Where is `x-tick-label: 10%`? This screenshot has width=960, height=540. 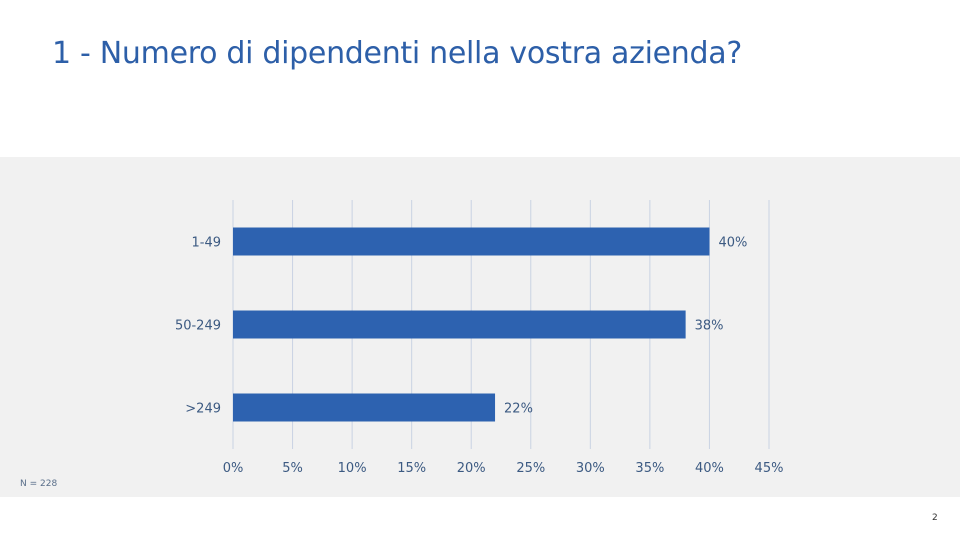 x-tick-label: 10% is located at coordinates (352, 468).